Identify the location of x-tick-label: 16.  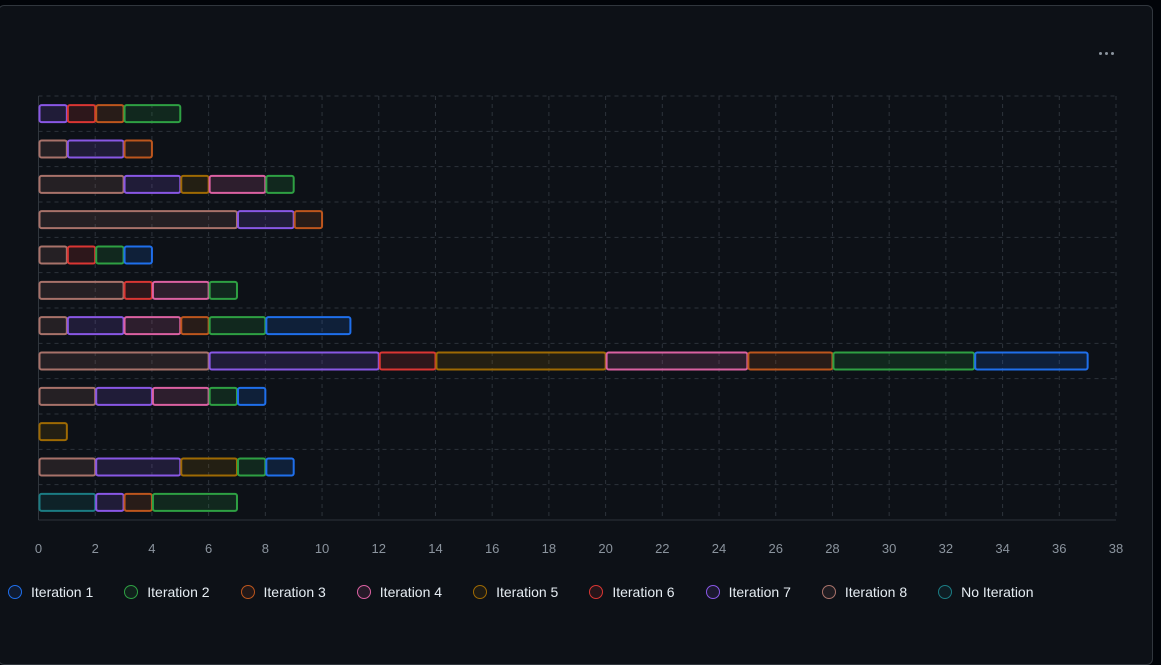
(492, 548).